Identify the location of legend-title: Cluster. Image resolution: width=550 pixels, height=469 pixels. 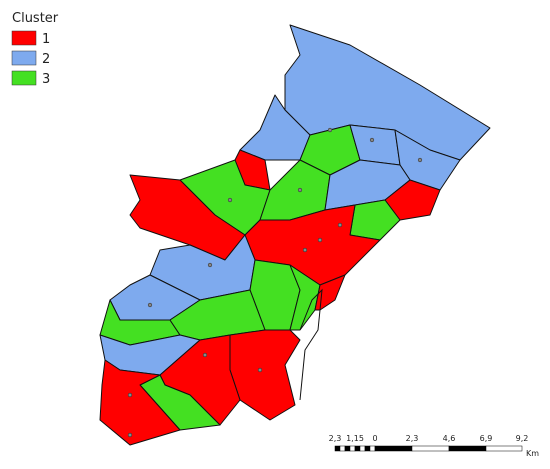
(35, 18).